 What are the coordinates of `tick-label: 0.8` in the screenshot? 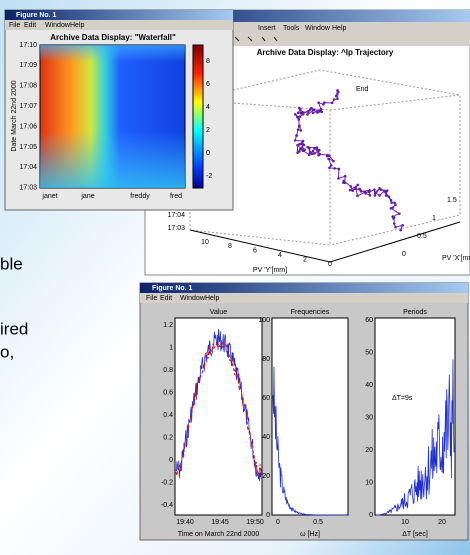 It's located at (168, 370).